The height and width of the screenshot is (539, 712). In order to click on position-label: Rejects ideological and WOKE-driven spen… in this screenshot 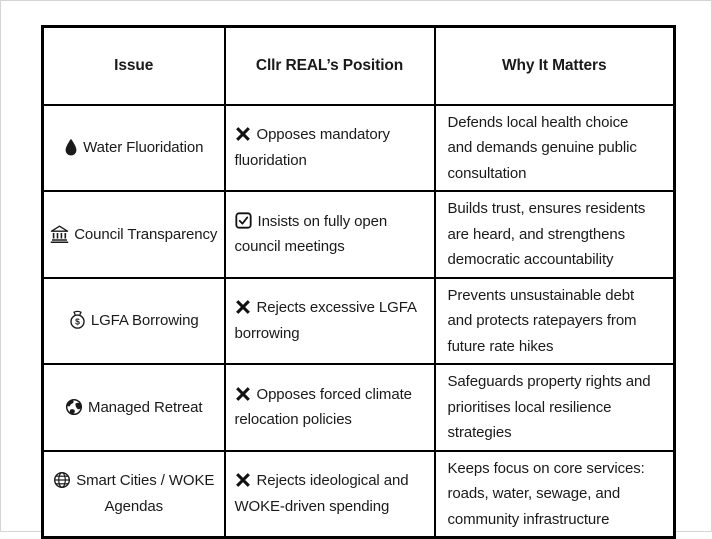, I will do `click(321, 493)`.